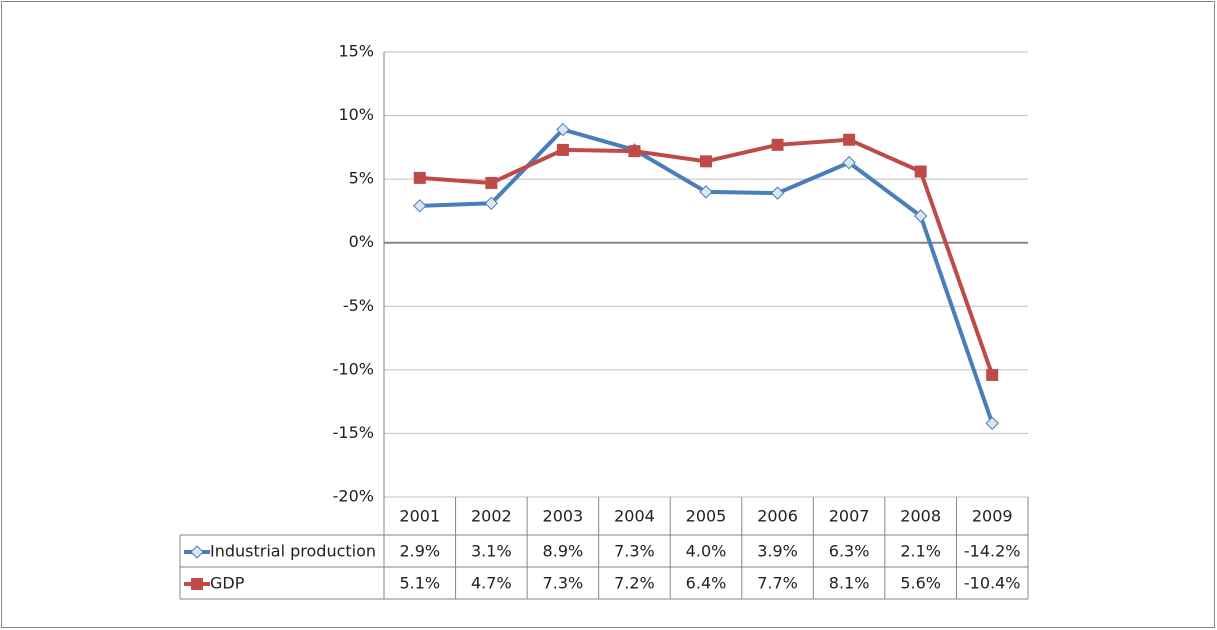 This screenshot has height=630, width=1217. What do you see at coordinates (777, 516) in the screenshot?
I see `x-tick-label: 2006` at bounding box center [777, 516].